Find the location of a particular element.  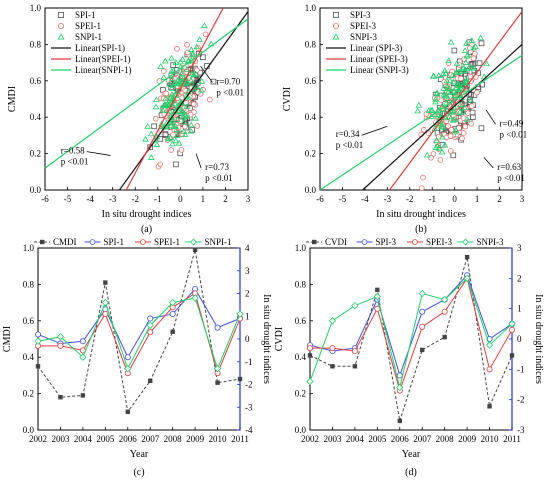

y-tick-label: 0.6 is located at coordinates (29, 321).